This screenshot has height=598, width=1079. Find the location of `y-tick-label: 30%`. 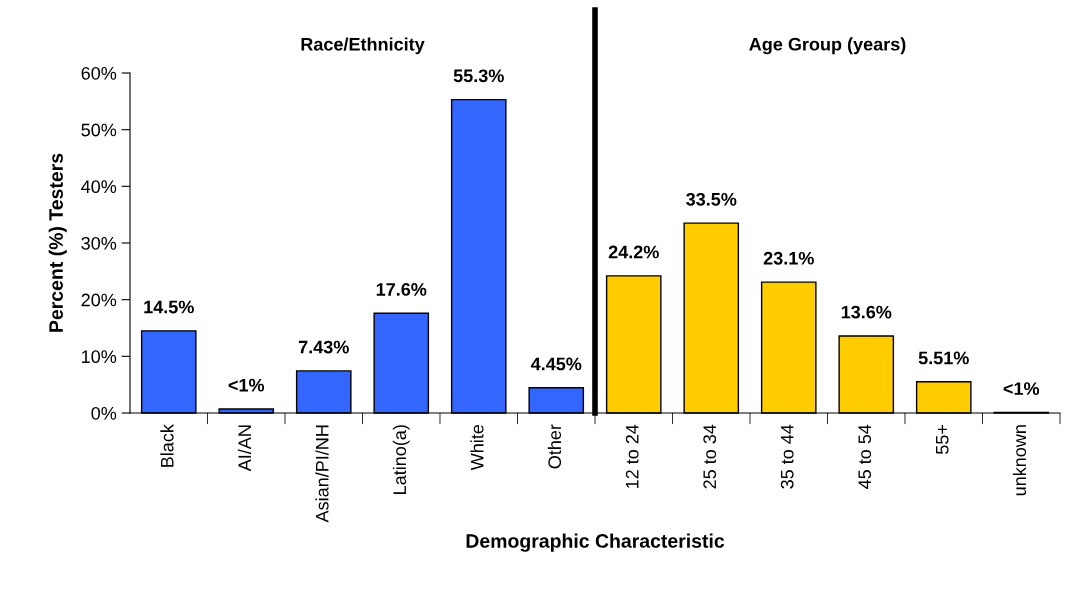

y-tick-label: 30% is located at coordinates (99, 243).